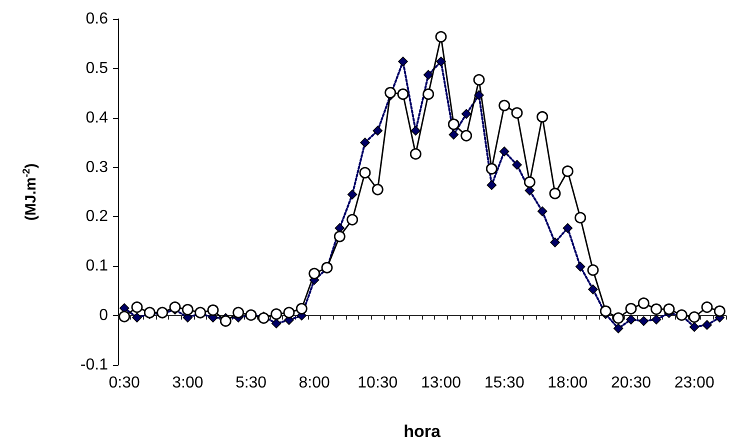  I want to click on x-tick-label: 5:30, so click(251, 383).